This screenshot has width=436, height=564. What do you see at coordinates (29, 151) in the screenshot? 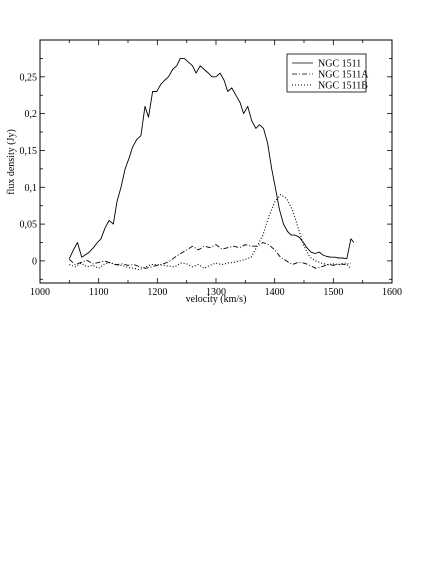
I see `y-tick-label: 0,15` at bounding box center [29, 151].